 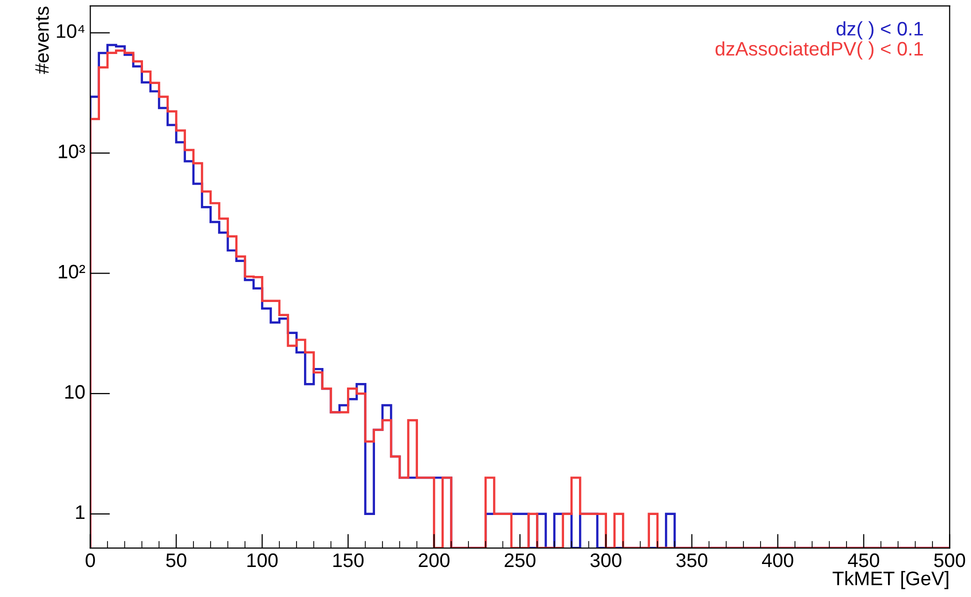 What do you see at coordinates (950, 560) in the screenshot?
I see `x-tick-label: 500` at bounding box center [950, 560].